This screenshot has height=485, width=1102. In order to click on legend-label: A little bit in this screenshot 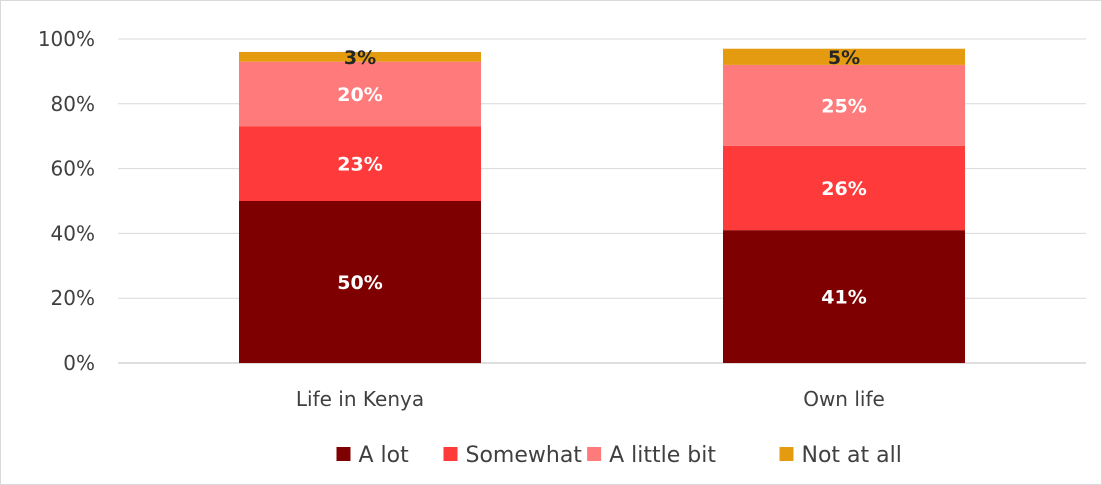, I will do `click(662, 455)`.